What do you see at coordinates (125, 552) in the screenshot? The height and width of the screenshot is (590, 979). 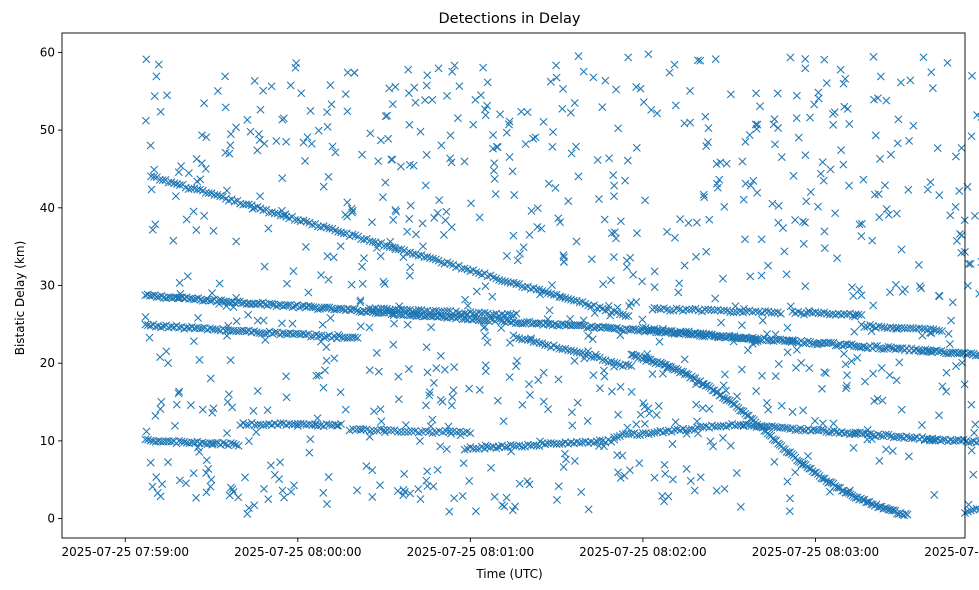 I see `x-tick-label: 2025-07-25 07:59:00` at bounding box center [125, 552].